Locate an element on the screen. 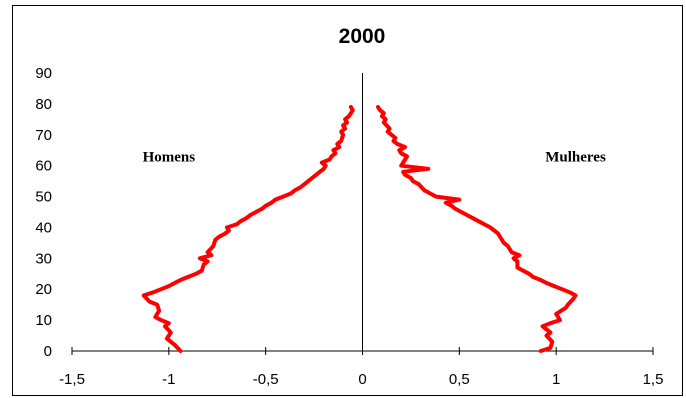 The width and height of the screenshot is (686, 398). y-tick-label: 10 is located at coordinates (43, 320).